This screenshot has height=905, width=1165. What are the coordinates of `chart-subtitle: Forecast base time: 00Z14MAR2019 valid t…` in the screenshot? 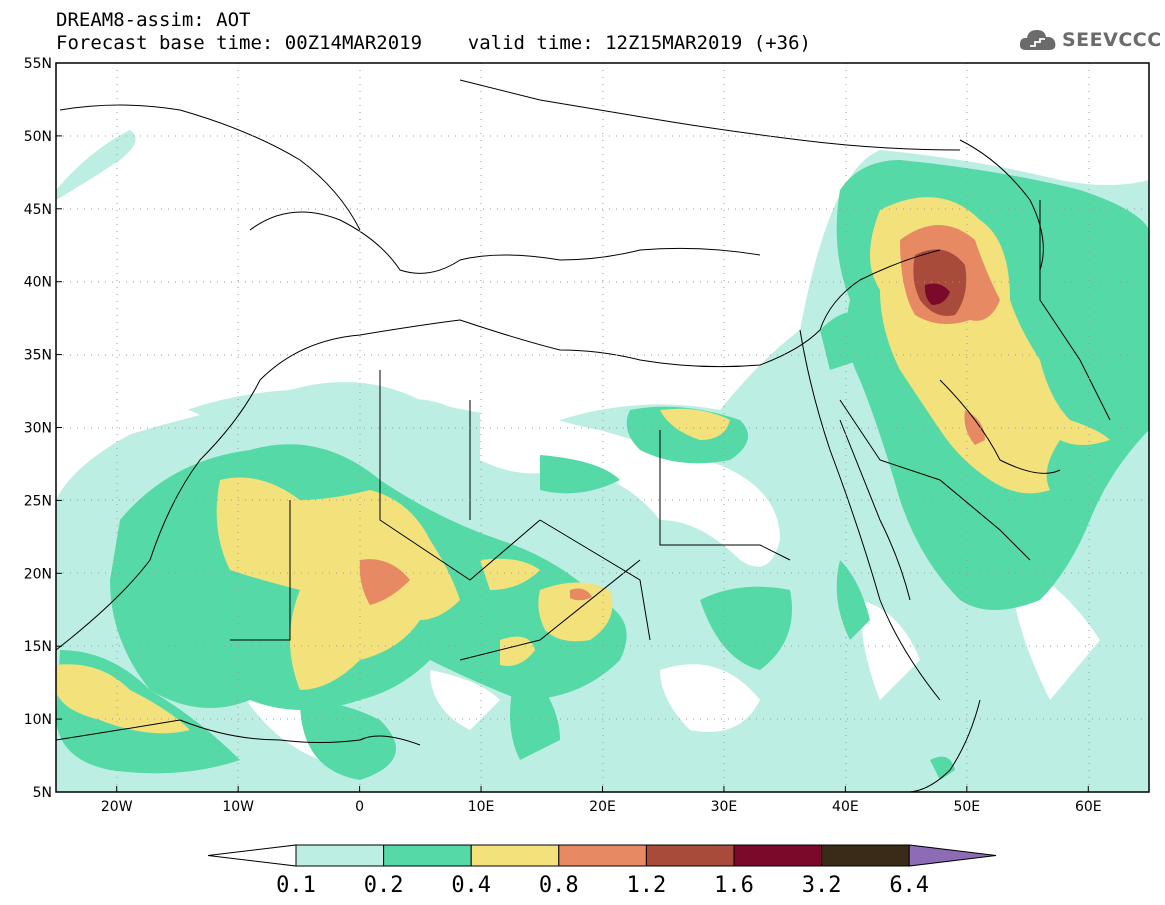 It's located at (433, 43).